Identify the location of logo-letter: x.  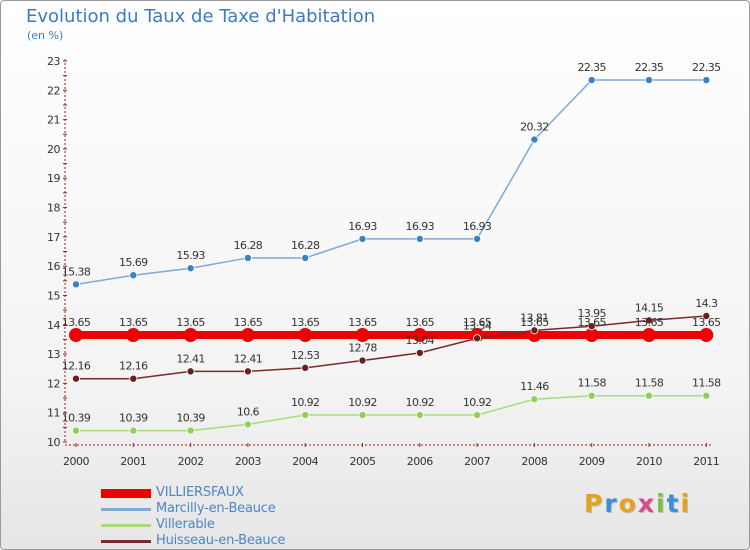
(646, 503).